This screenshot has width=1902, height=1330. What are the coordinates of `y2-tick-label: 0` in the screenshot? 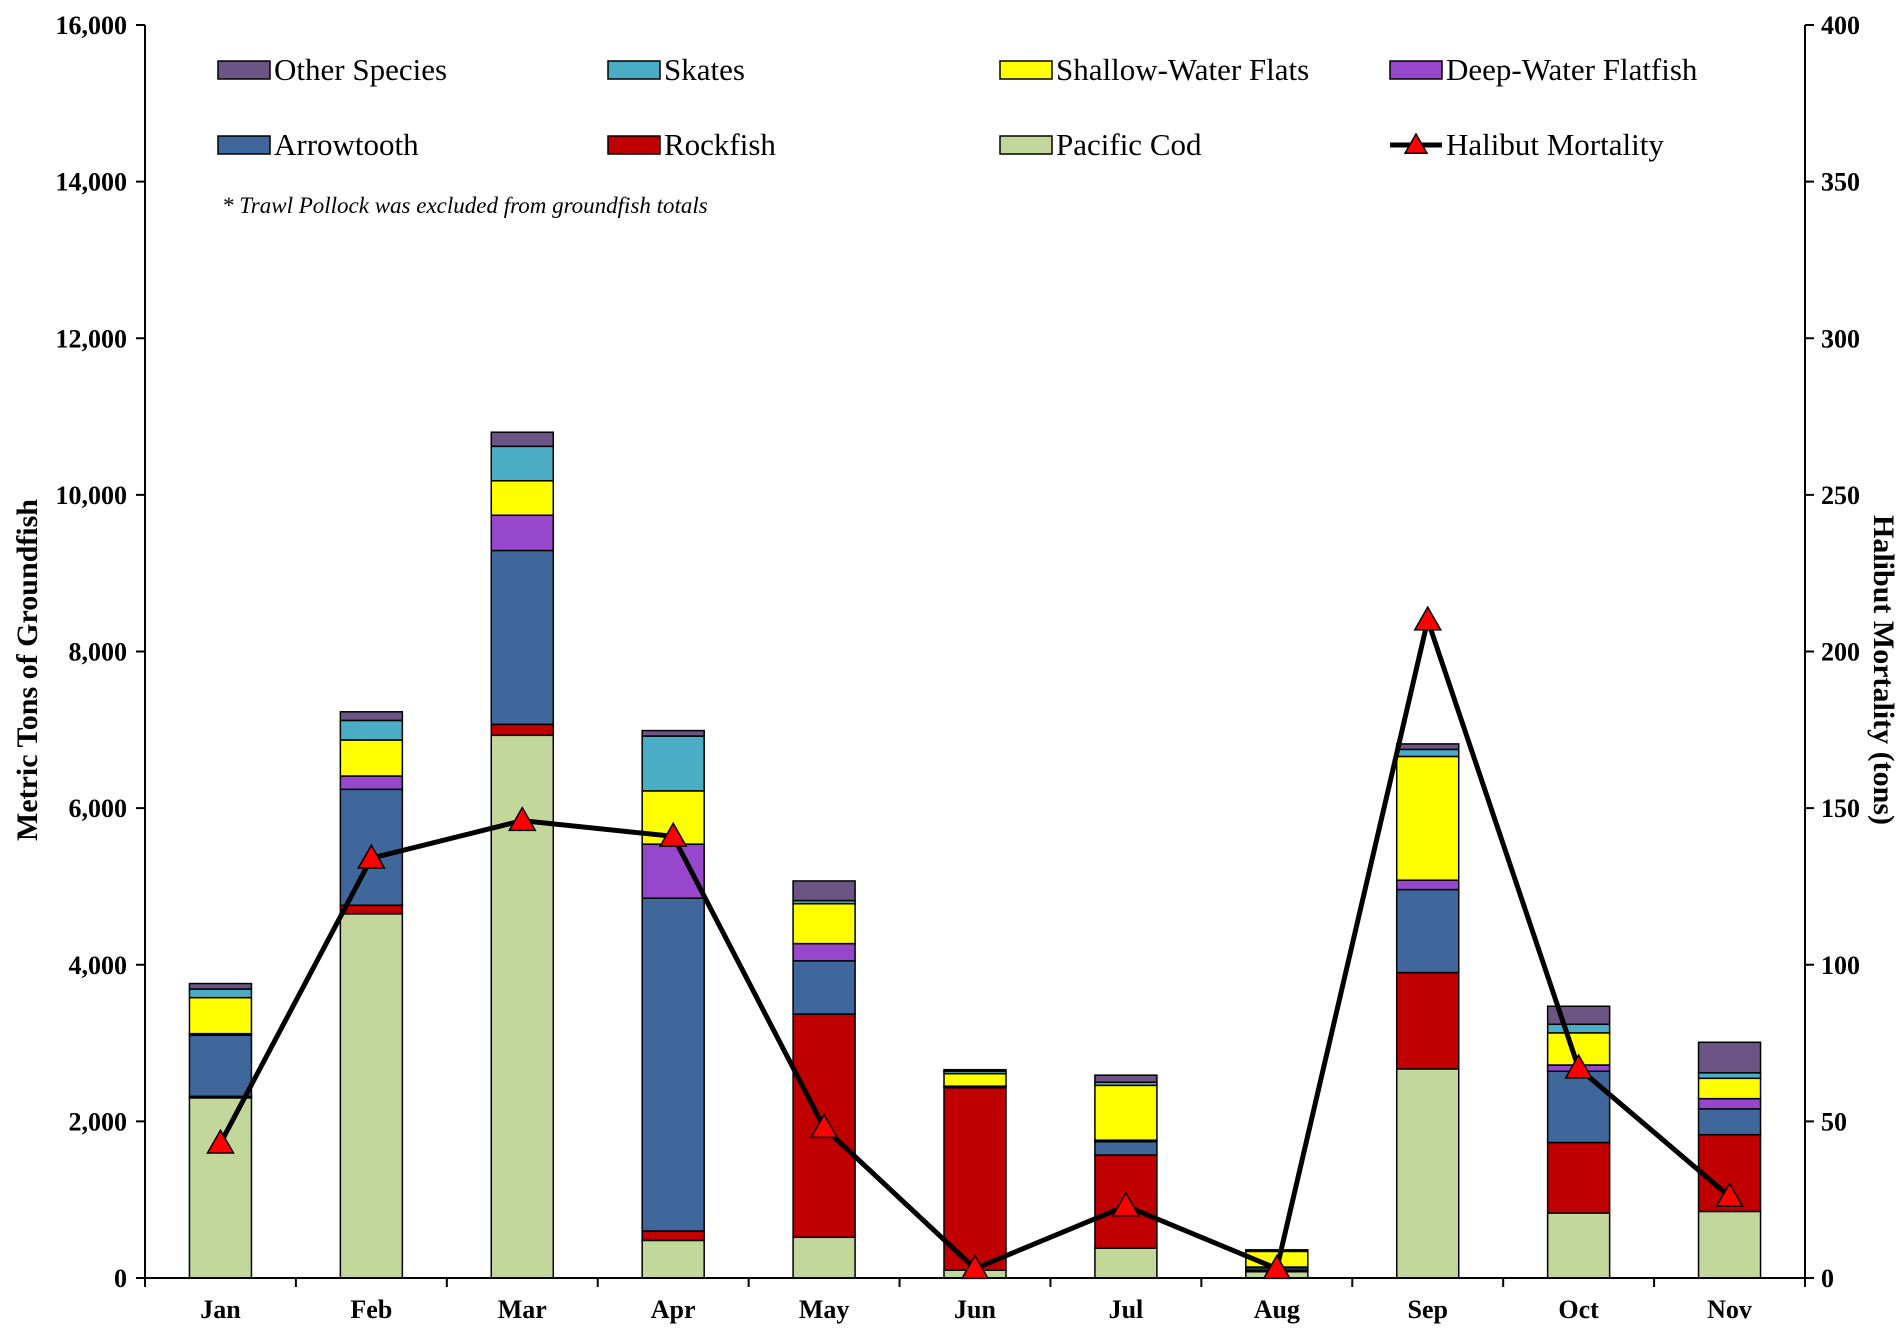 It's located at (1827, 1278).